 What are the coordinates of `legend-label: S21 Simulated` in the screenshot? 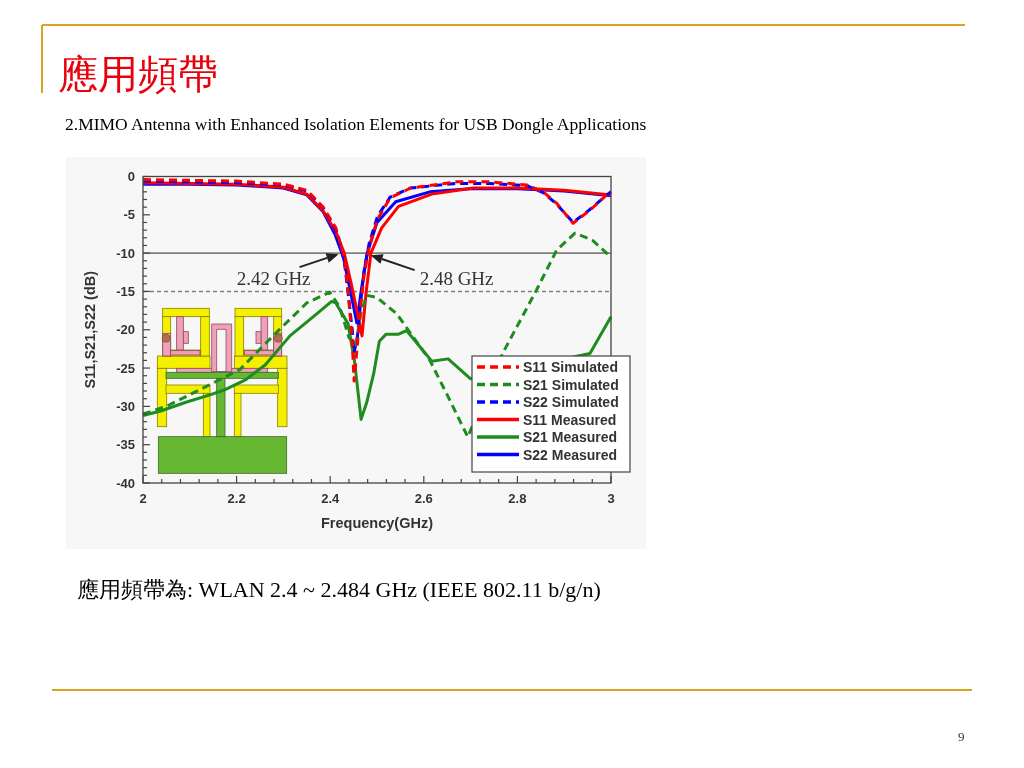 It's located at (571, 384).